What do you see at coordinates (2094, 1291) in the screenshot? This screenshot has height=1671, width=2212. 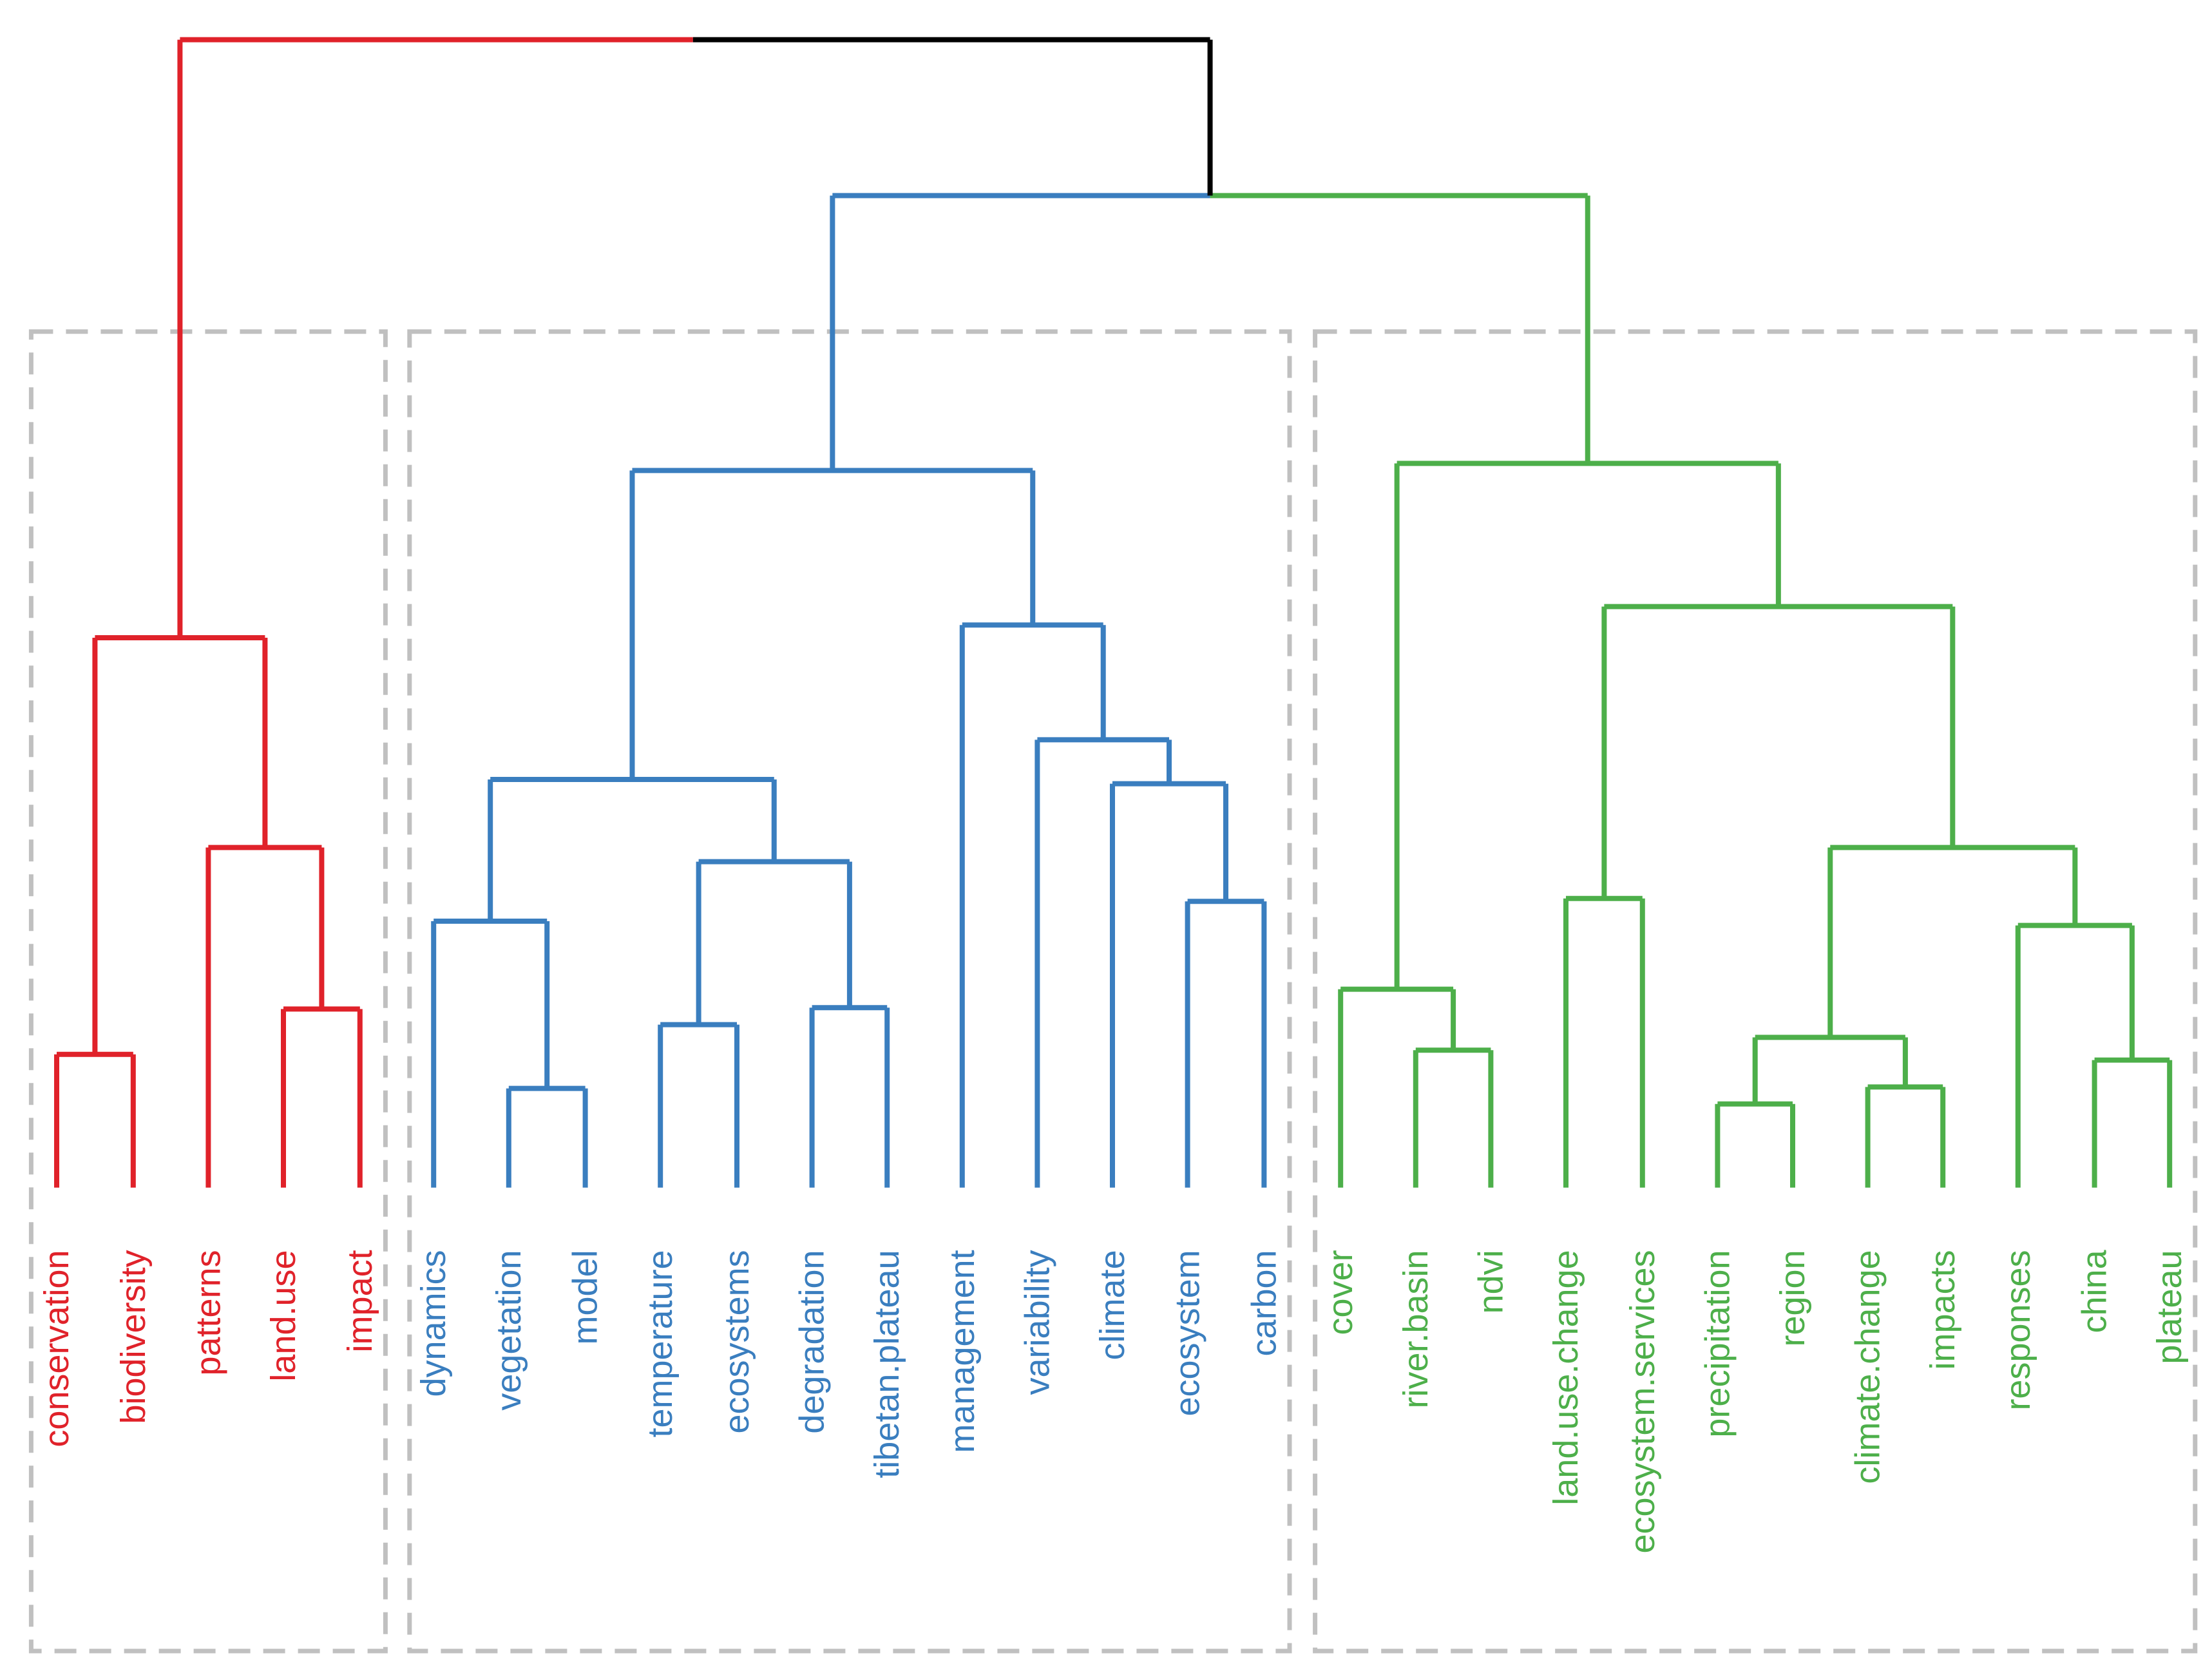 I see `leaf-label-china: china` at bounding box center [2094, 1291].